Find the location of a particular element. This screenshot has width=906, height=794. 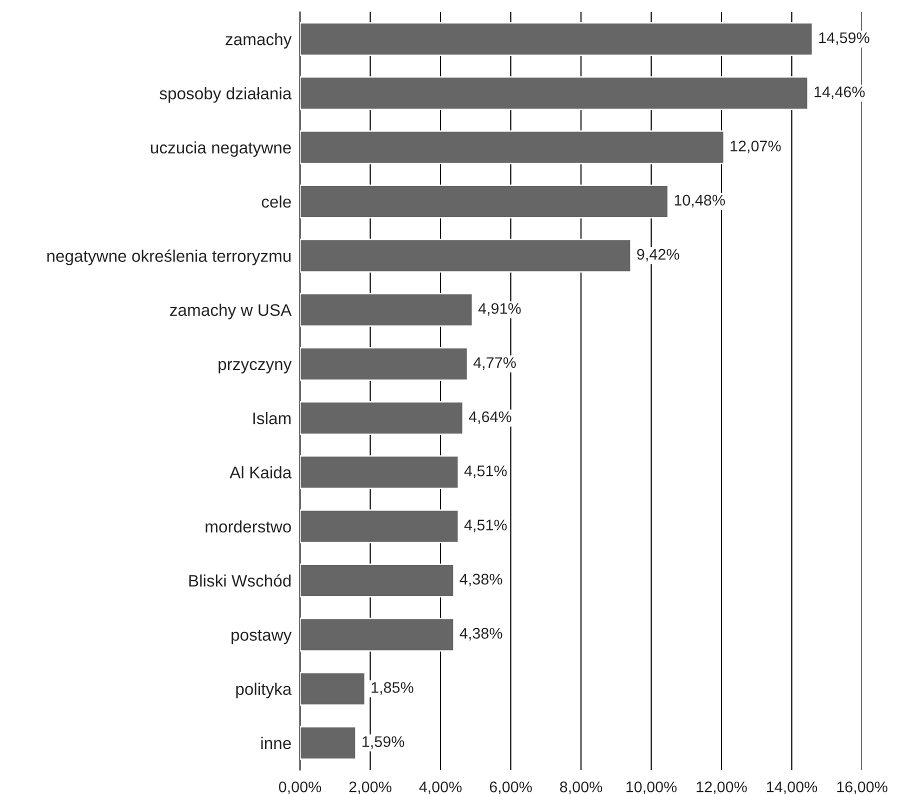

x-tick-label: 12,00% is located at coordinates (721, 788).